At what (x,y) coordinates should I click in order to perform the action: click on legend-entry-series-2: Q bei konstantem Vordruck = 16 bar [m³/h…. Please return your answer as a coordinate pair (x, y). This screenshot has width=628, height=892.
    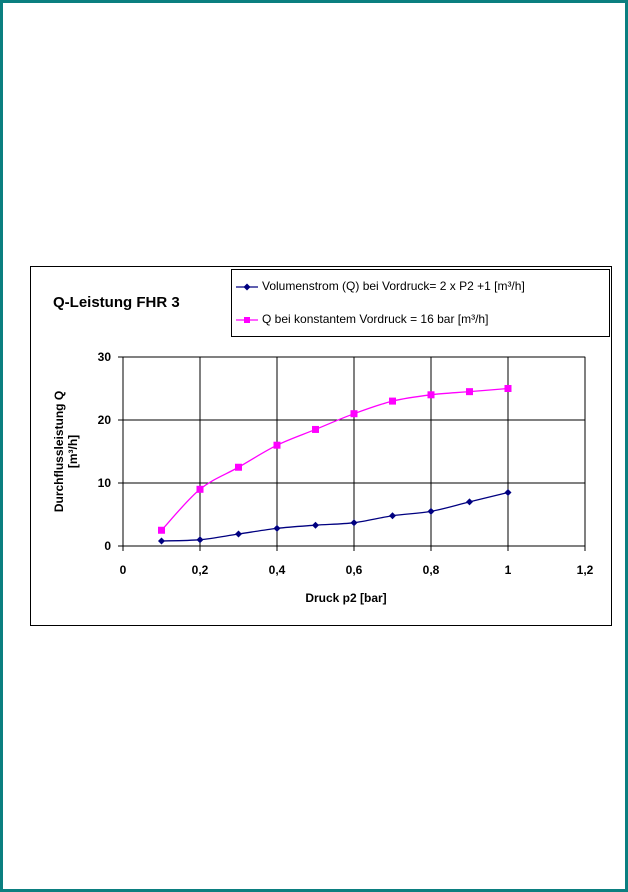
    Looking at the image, I should click on (419, 319).